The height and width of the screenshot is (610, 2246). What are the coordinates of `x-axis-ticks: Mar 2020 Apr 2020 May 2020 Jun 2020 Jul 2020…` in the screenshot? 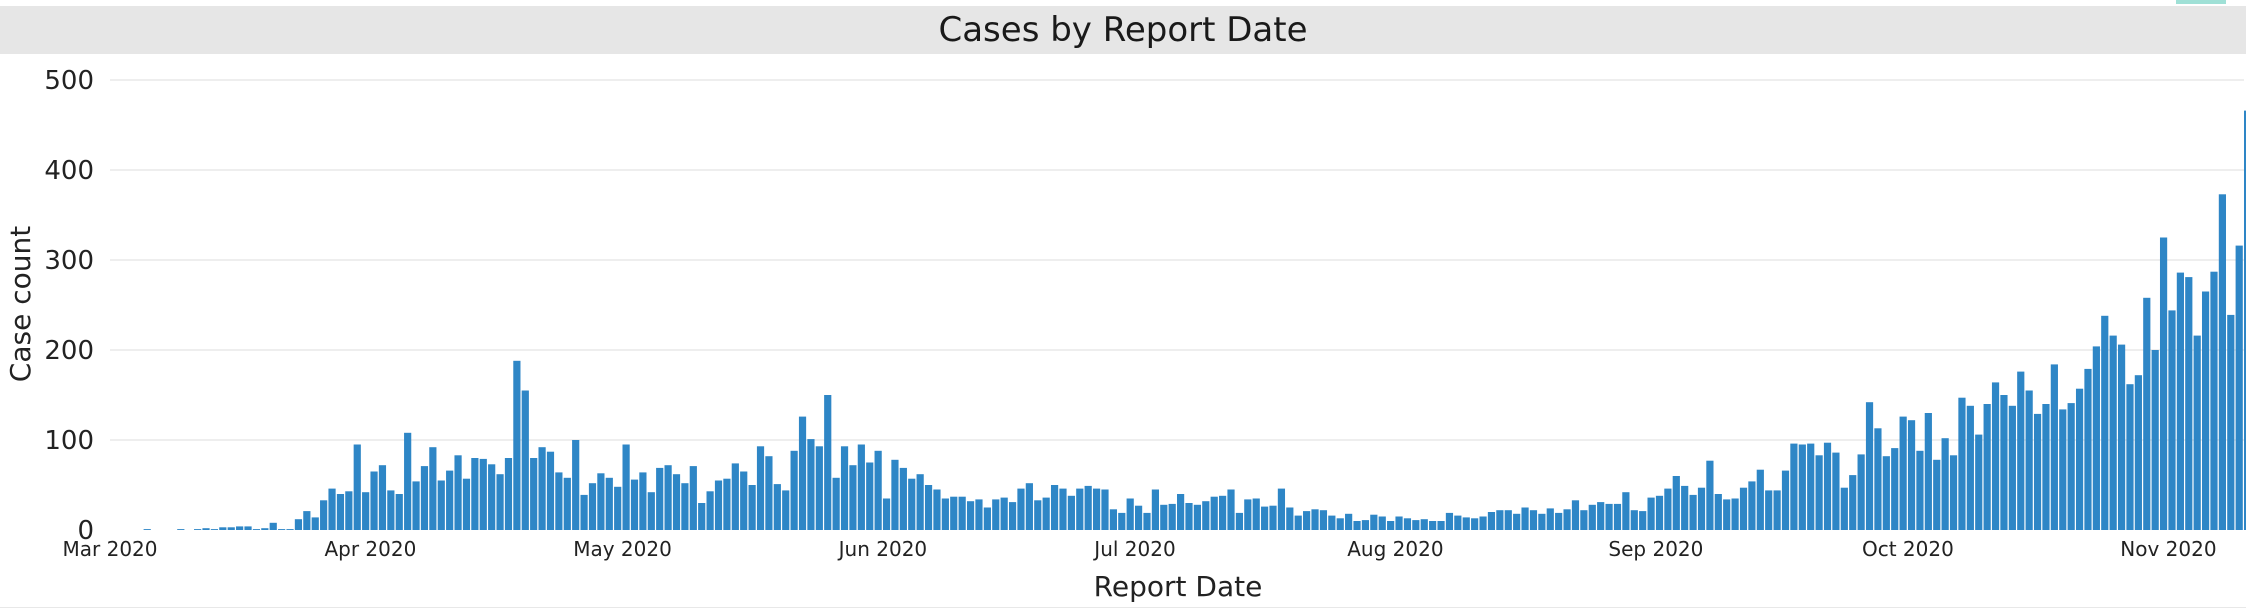 It's located at (1140, 549).